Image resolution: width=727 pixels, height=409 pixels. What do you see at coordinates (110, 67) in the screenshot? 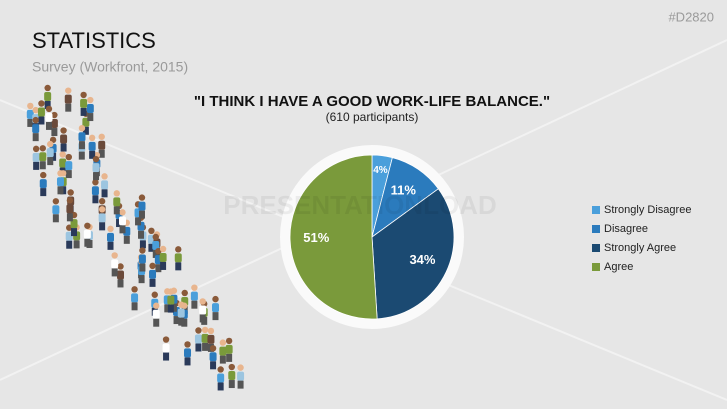
I see `slide-subtitle: Survey (Workfront, 2015)` at bounding box center [110, 67].